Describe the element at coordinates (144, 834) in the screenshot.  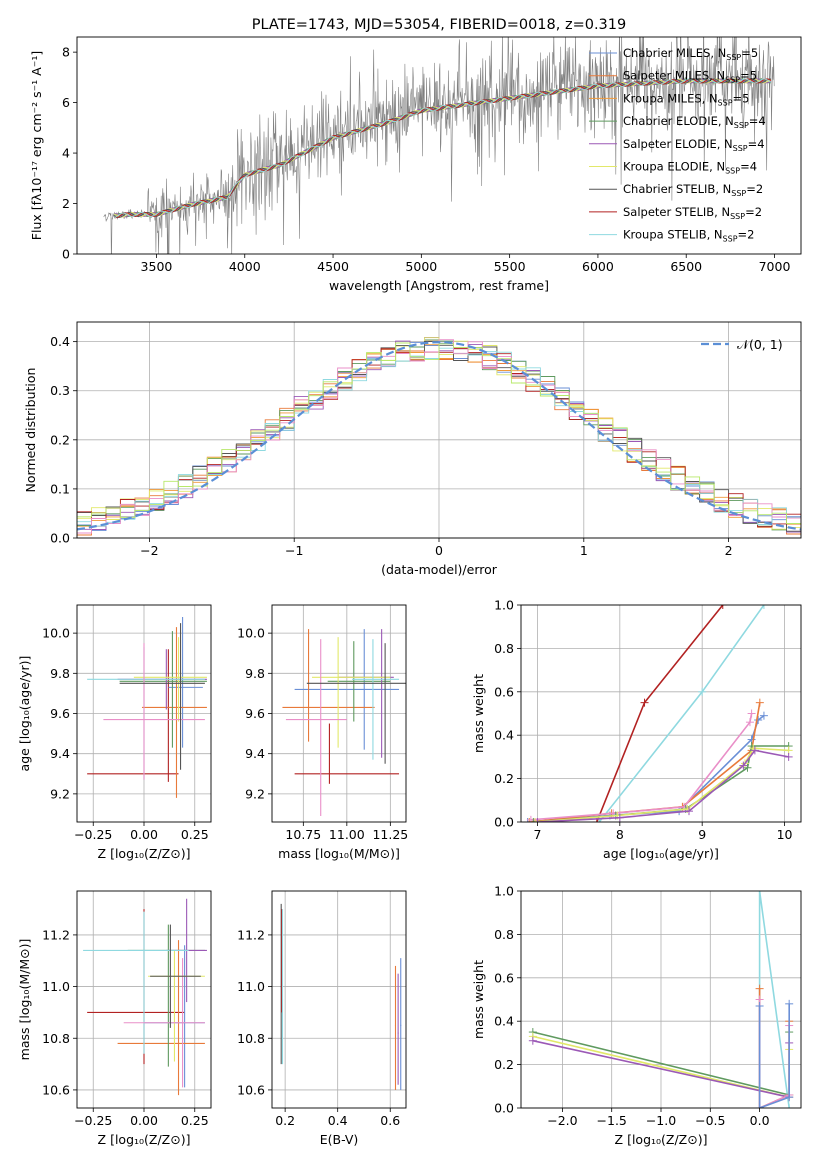
I see `x-tick-label: 0.00` at that location.